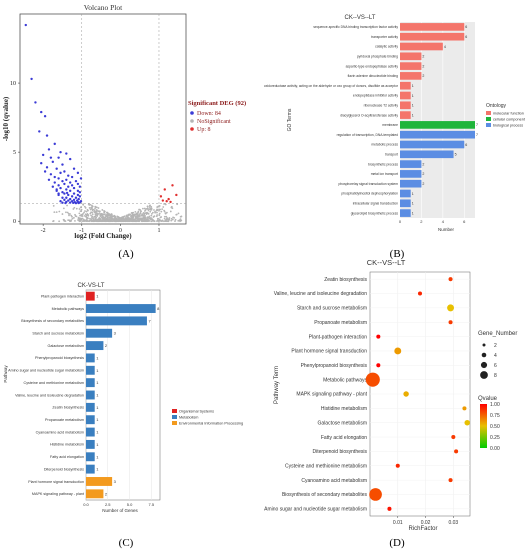 The height and width of the screenshot is (555, 529). What do you see at coordinates (192, 129) in the screenshot?
I see `legend-up-marker` at bounding box center [192, 129].